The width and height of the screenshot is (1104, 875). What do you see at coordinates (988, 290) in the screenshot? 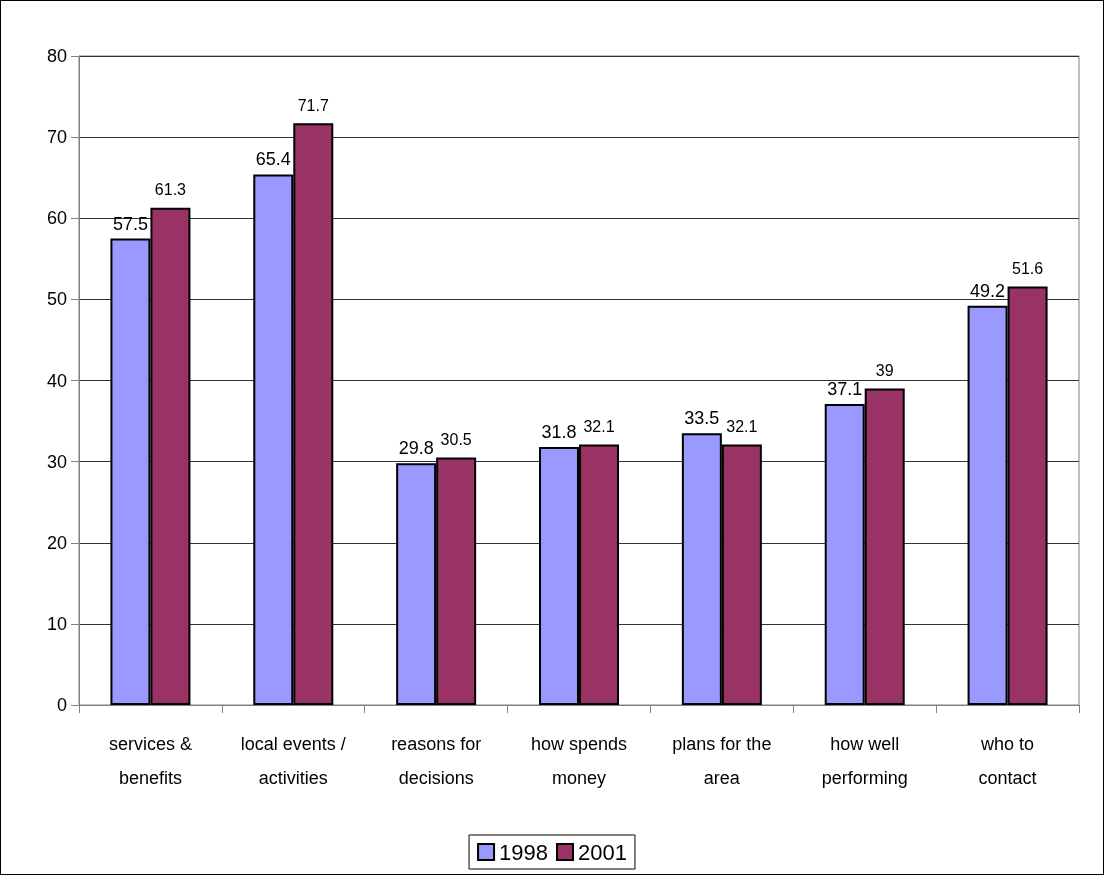
I see `data-label: 49.2` at bounding box center [988, 290].